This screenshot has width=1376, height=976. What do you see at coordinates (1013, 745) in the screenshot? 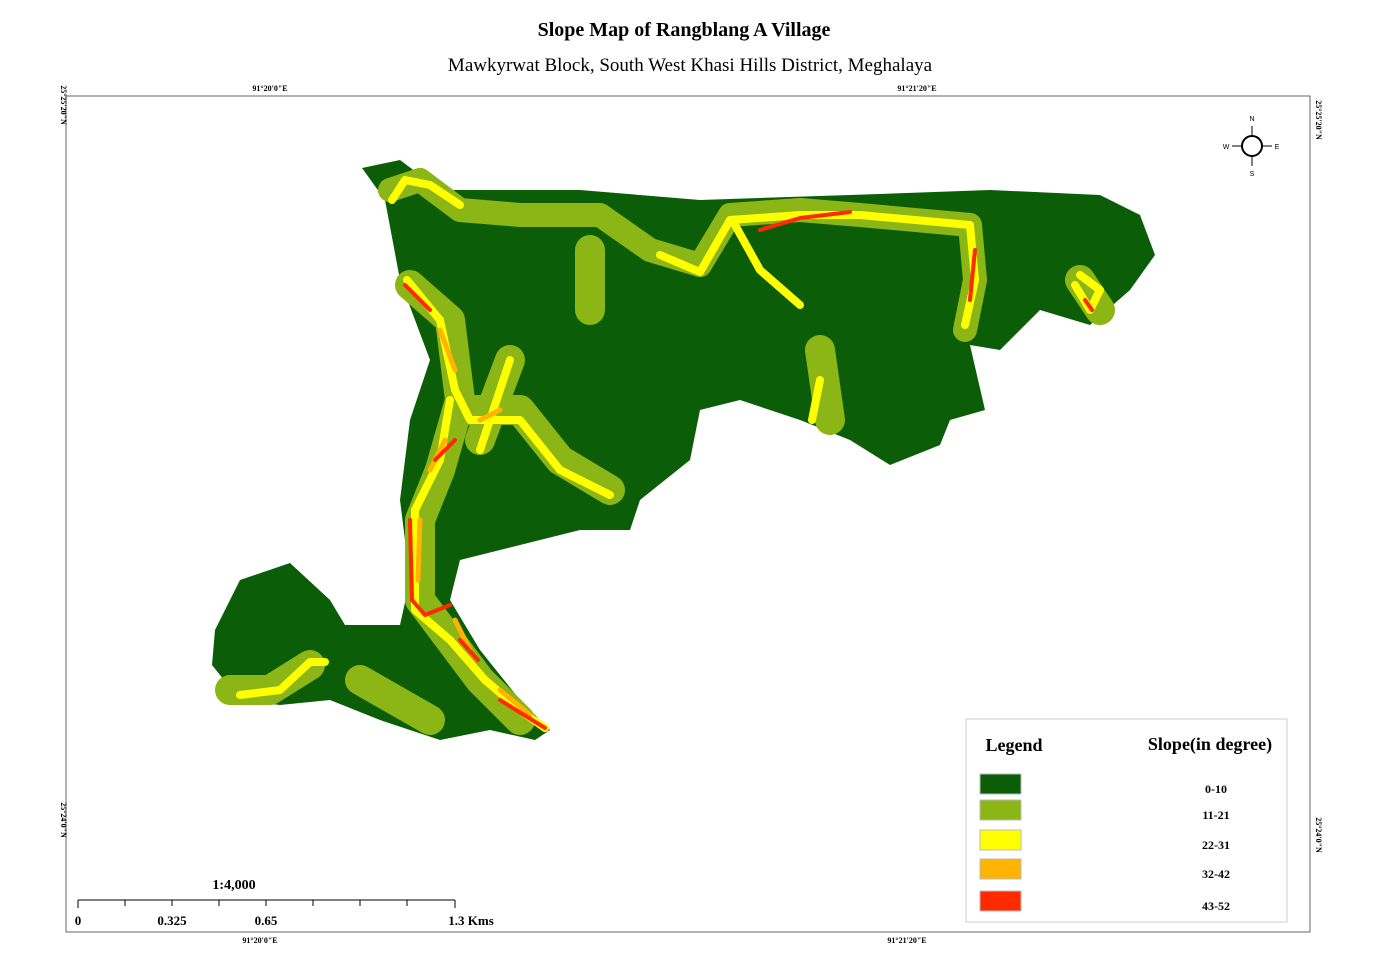
I see `legend-title: Legend` at bounding box center [1013, 745].